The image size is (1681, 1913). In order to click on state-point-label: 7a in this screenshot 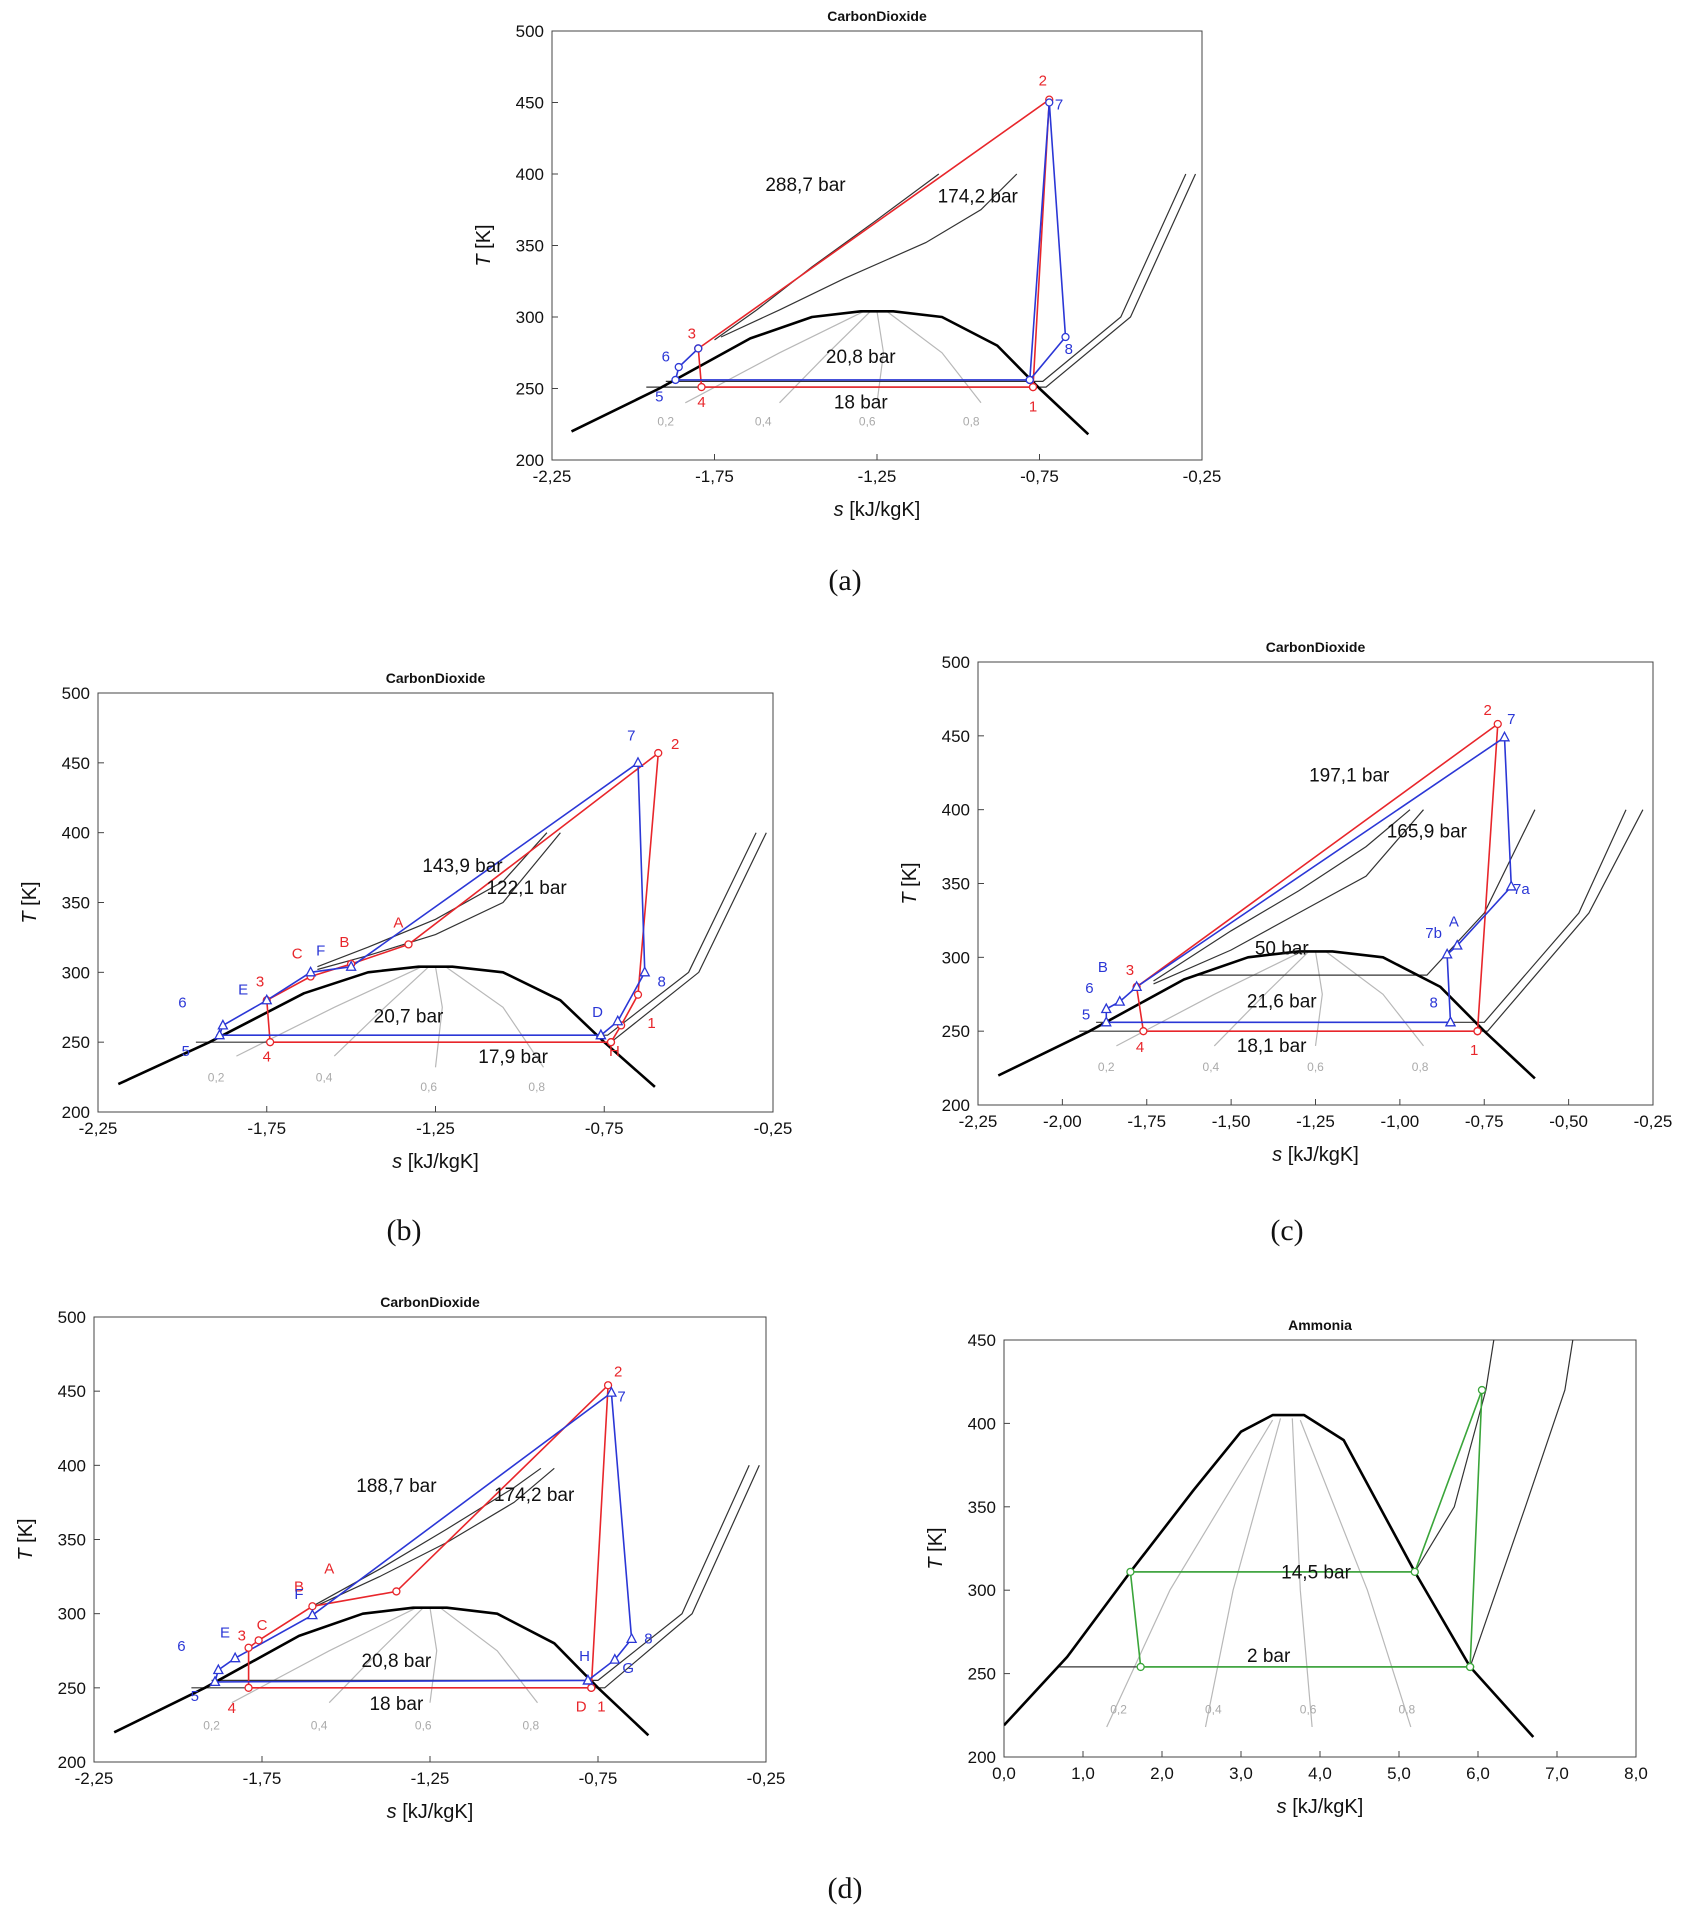, I will do `click(1521, 889)`.